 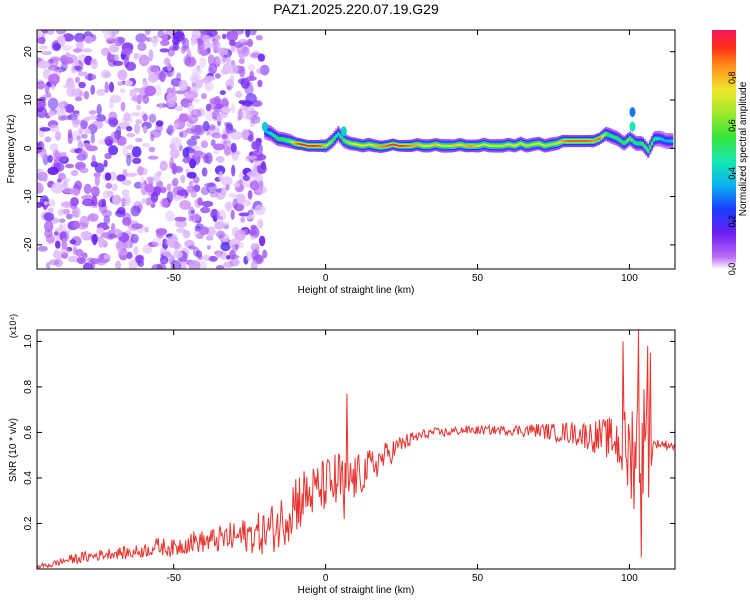 What do you see at coordinates (732, 221) in the screenshot?
I see `colorbar-tick-label: 0.2` at bounding box center [732, 221].